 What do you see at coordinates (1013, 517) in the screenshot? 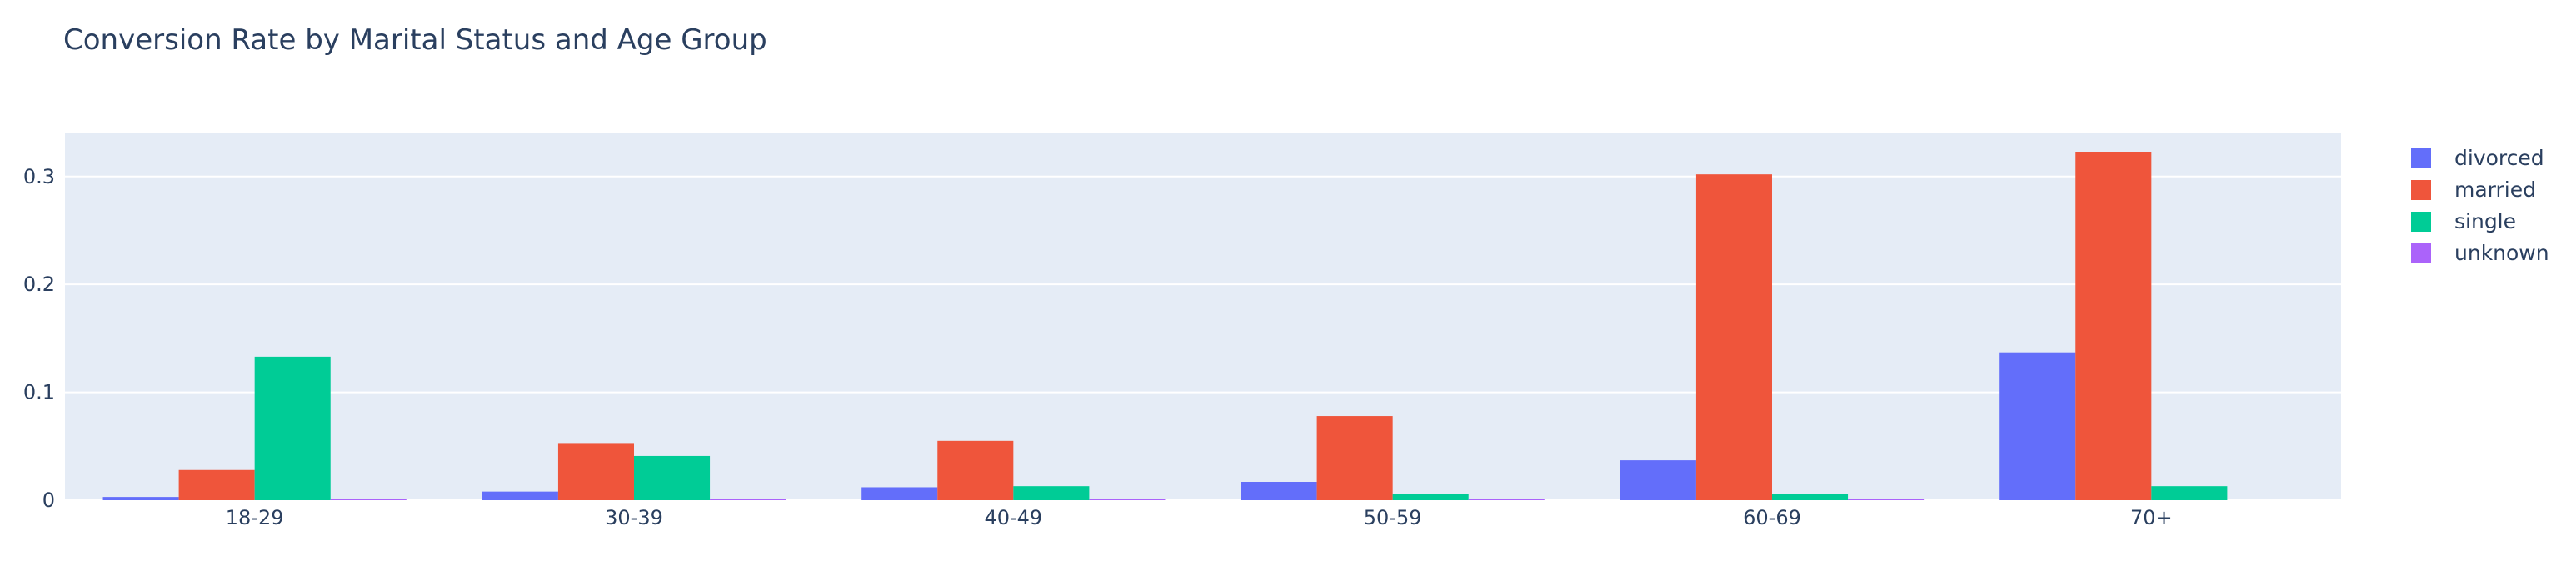
I see `x-tick-label: 40-49` at bounding box center [1013, 517].